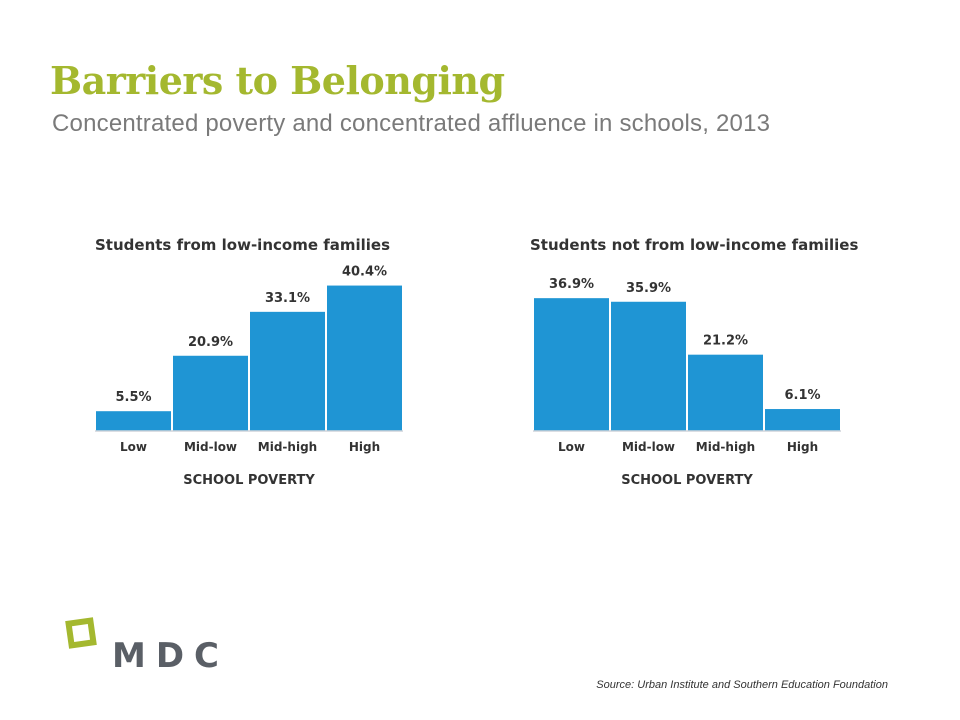 The height and width of the screenshot is (720, 960). What do you see at coordinates (648, 288) in the screenshot?
I see `data-label: 35.9%` at bounding box center [648, 288].